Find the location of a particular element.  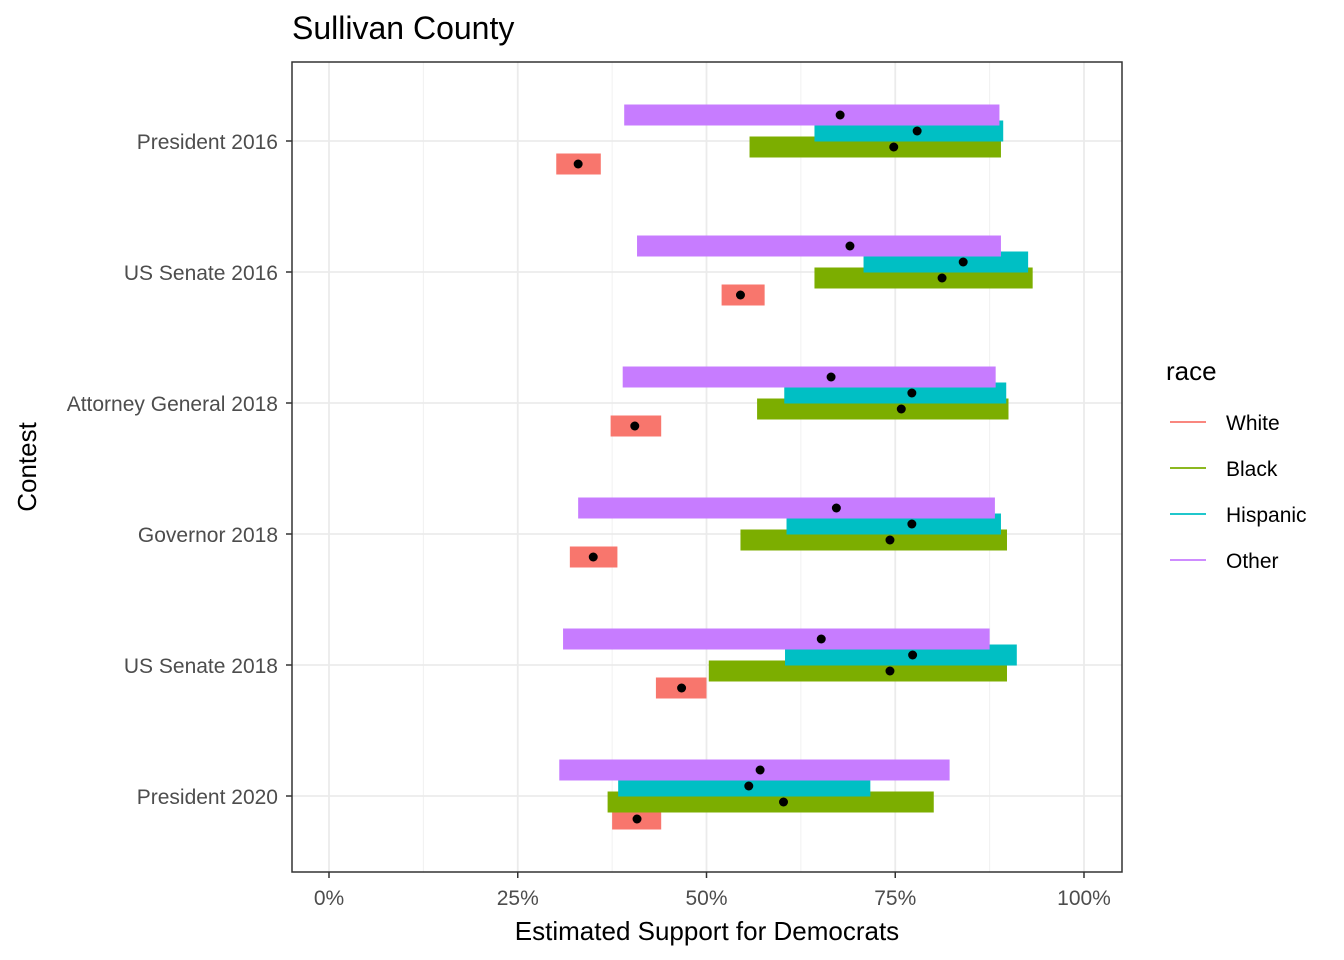

legend-label-white: White is located at coordinates (1253, 423).